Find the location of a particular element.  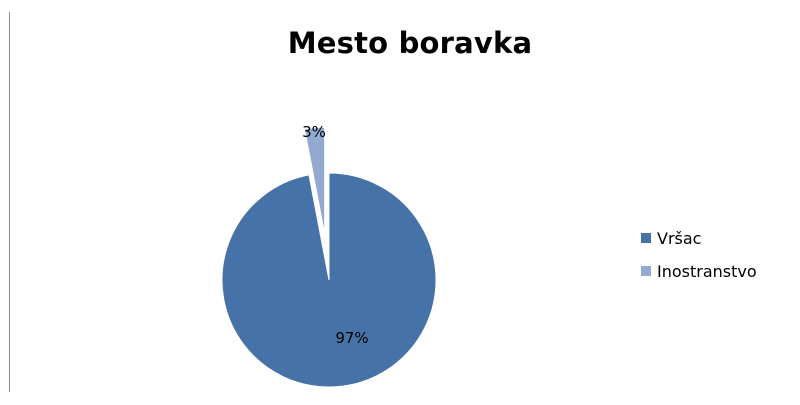

chart-legend: Vršac Inostranstvo is located at coordinates (699, 261).